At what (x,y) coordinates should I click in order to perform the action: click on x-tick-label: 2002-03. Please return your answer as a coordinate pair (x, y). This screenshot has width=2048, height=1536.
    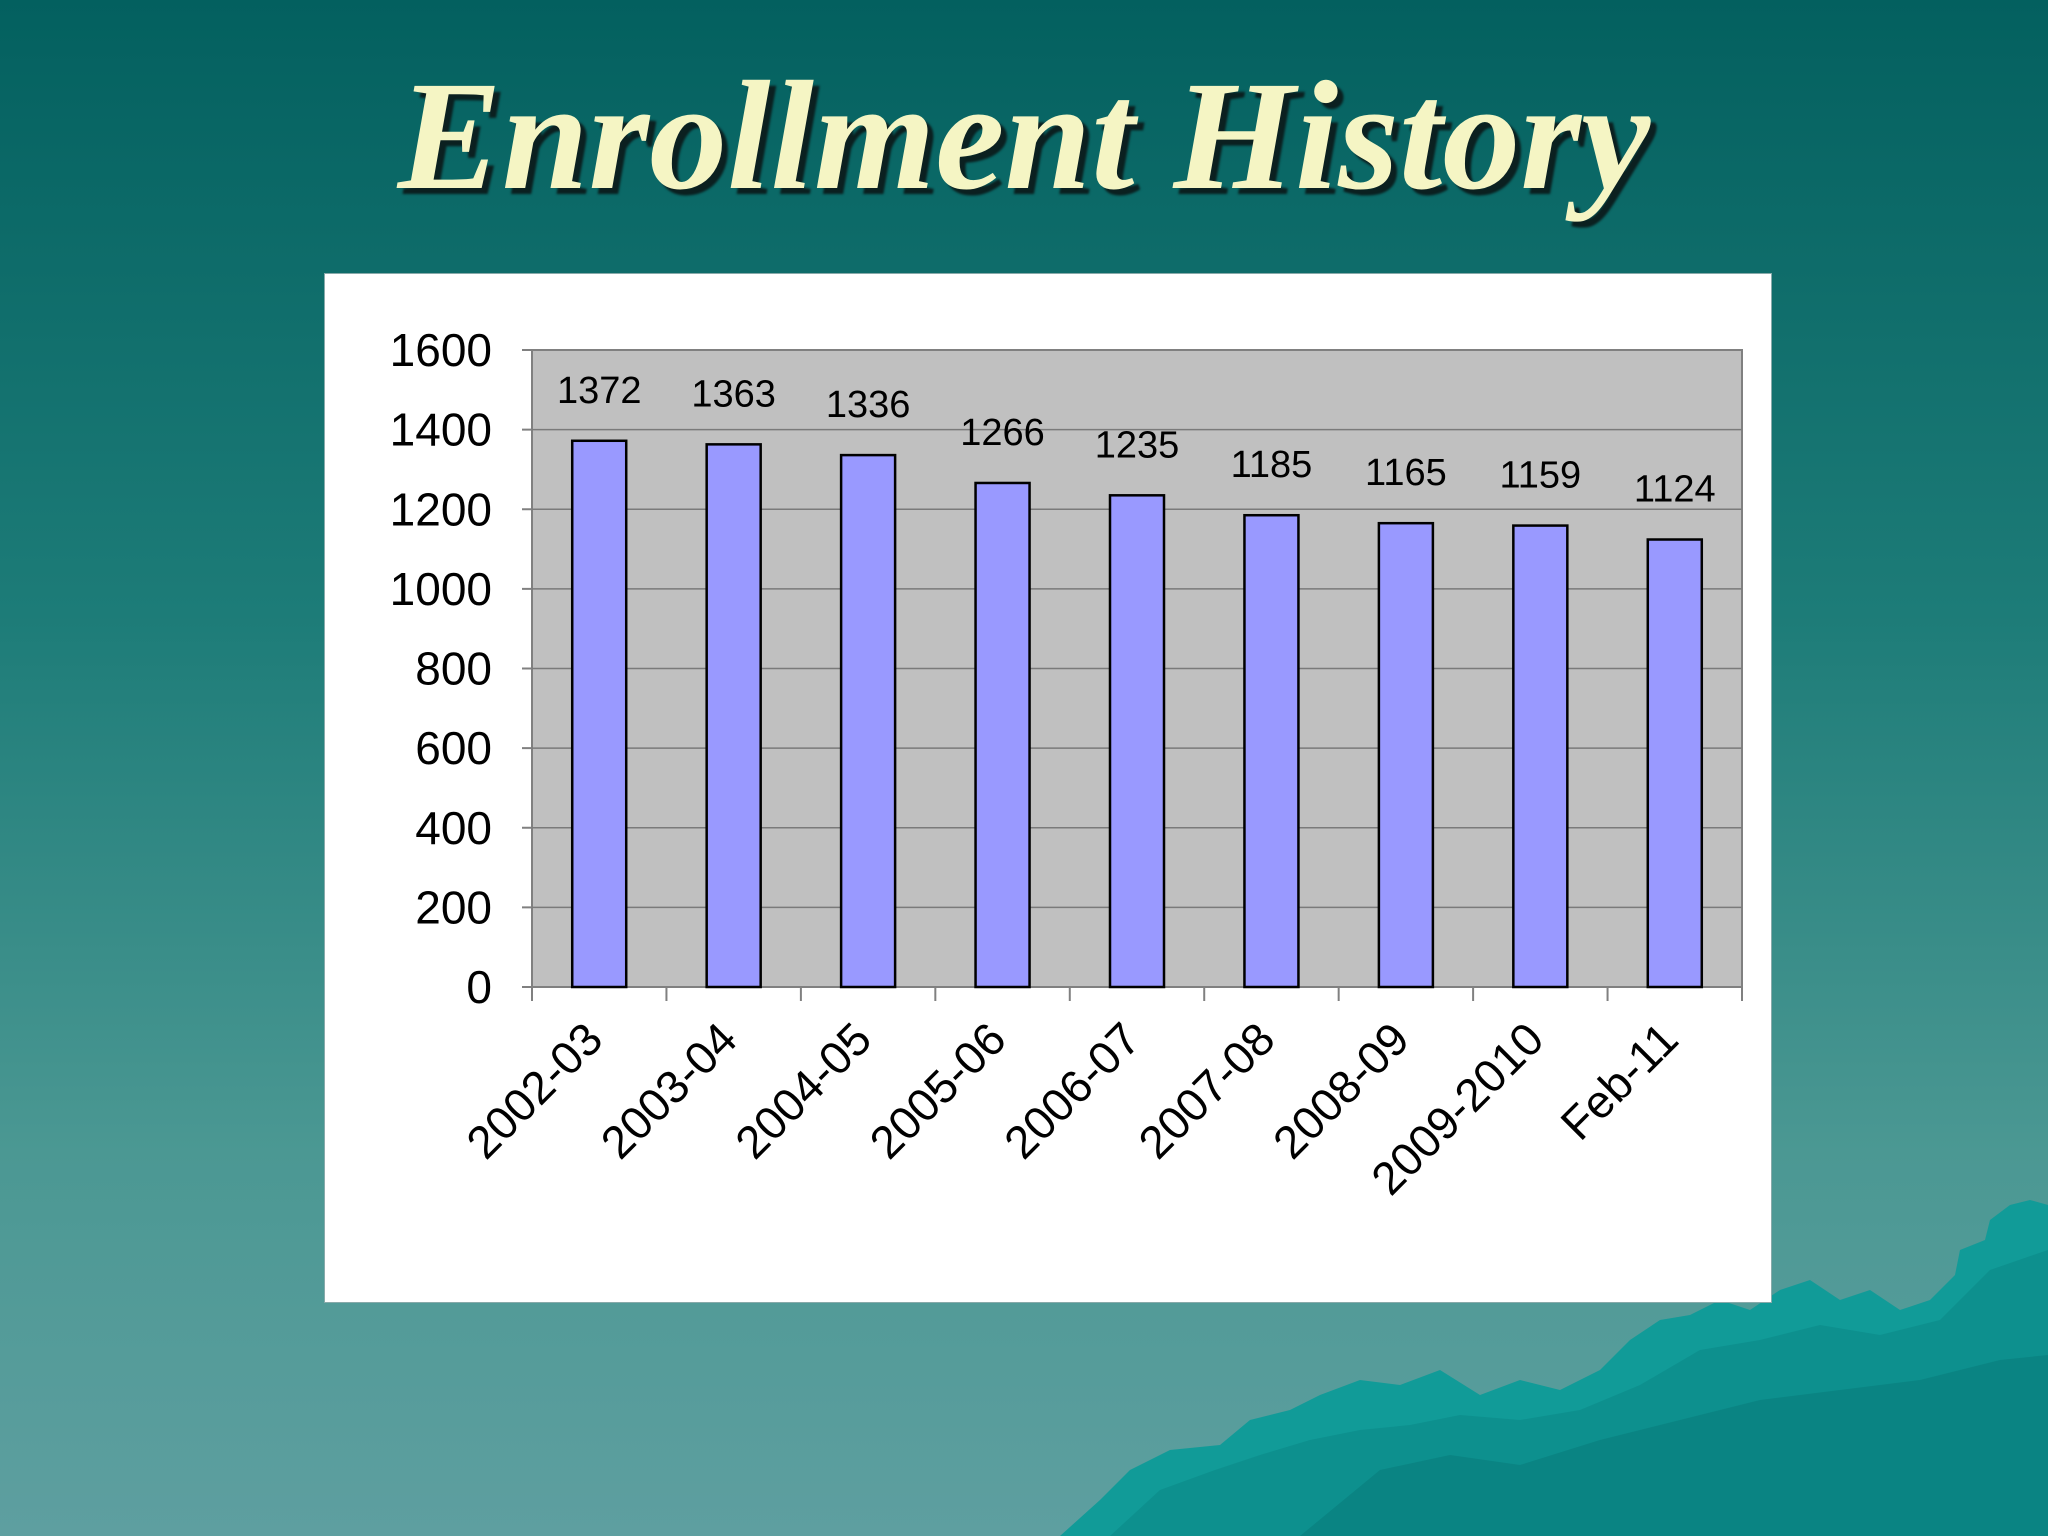
    Looking at the image, I should click on (534, 1090).